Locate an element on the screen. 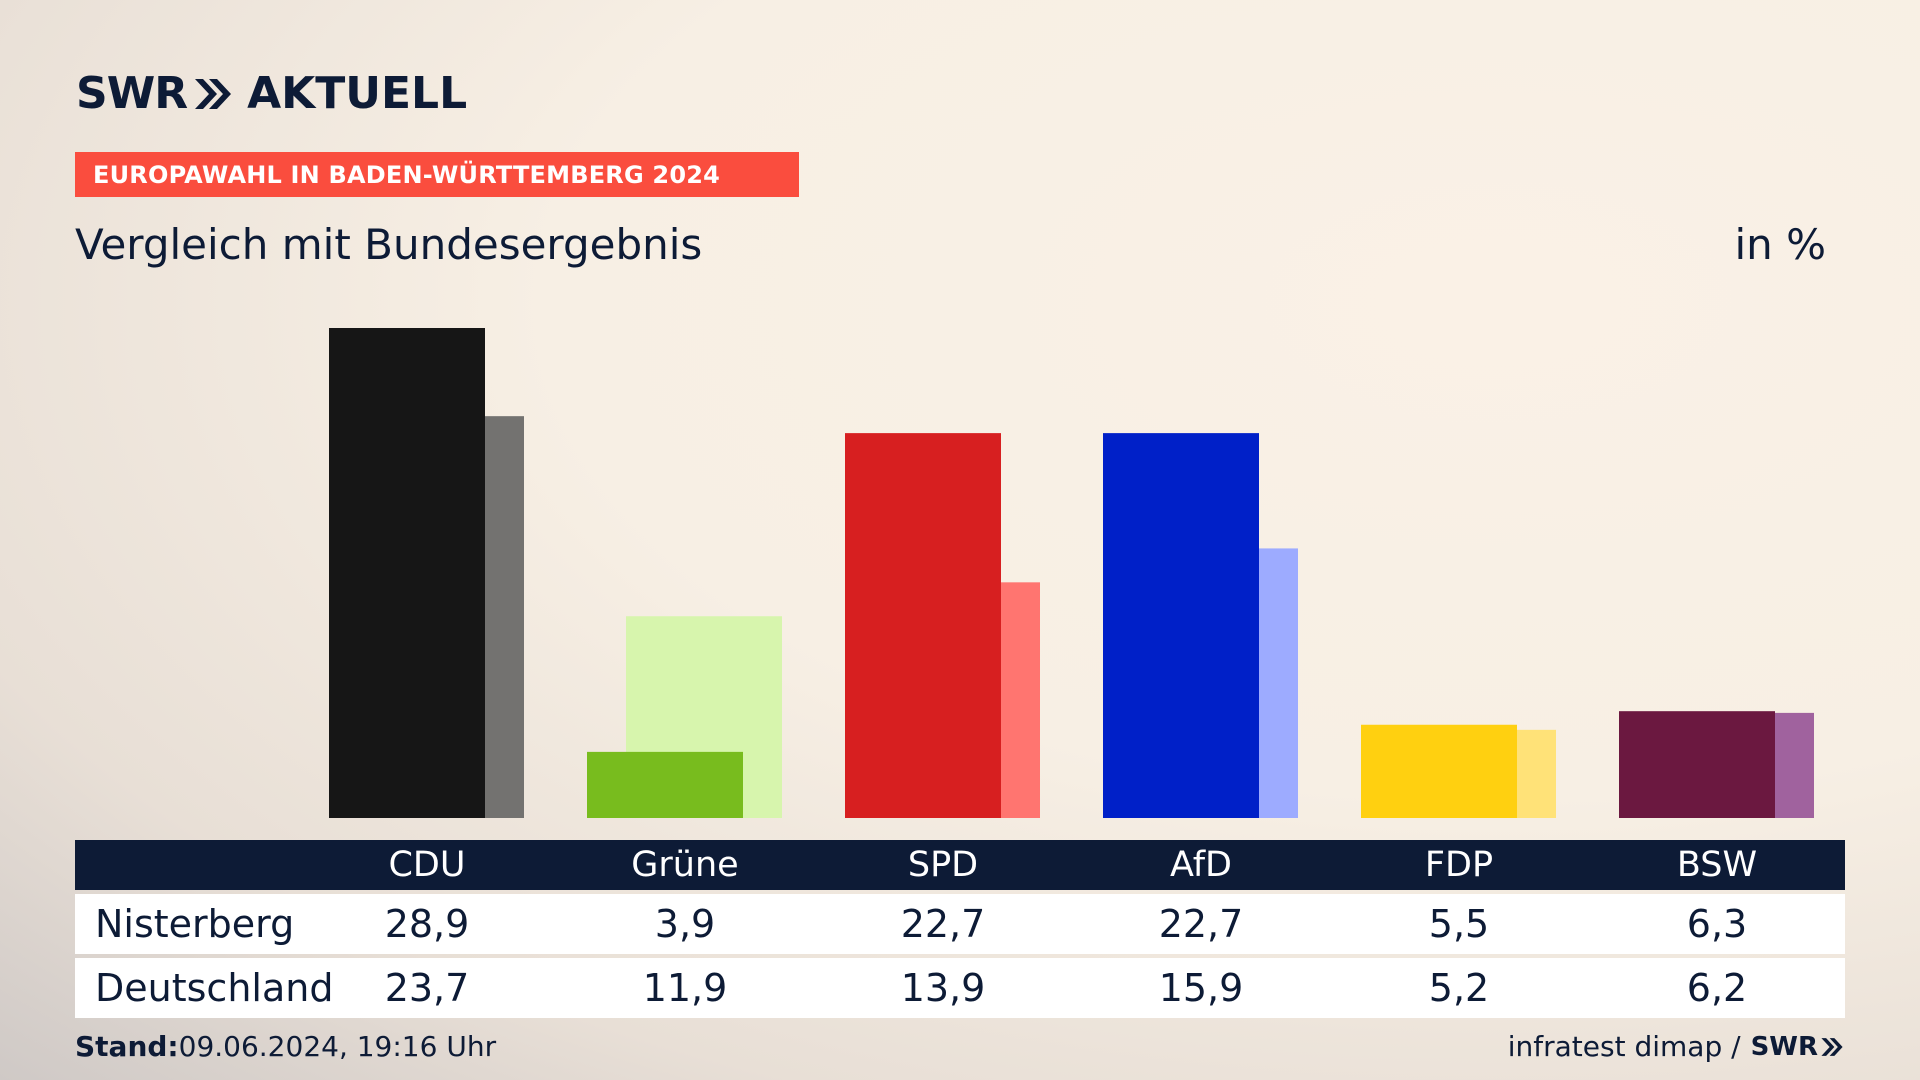 The image size is (1920, 1080). table-row-deutschland: Deutschland 23,7 11,9 13,9 15,9 5,2 6,2 is located at coordinates (960, 988).